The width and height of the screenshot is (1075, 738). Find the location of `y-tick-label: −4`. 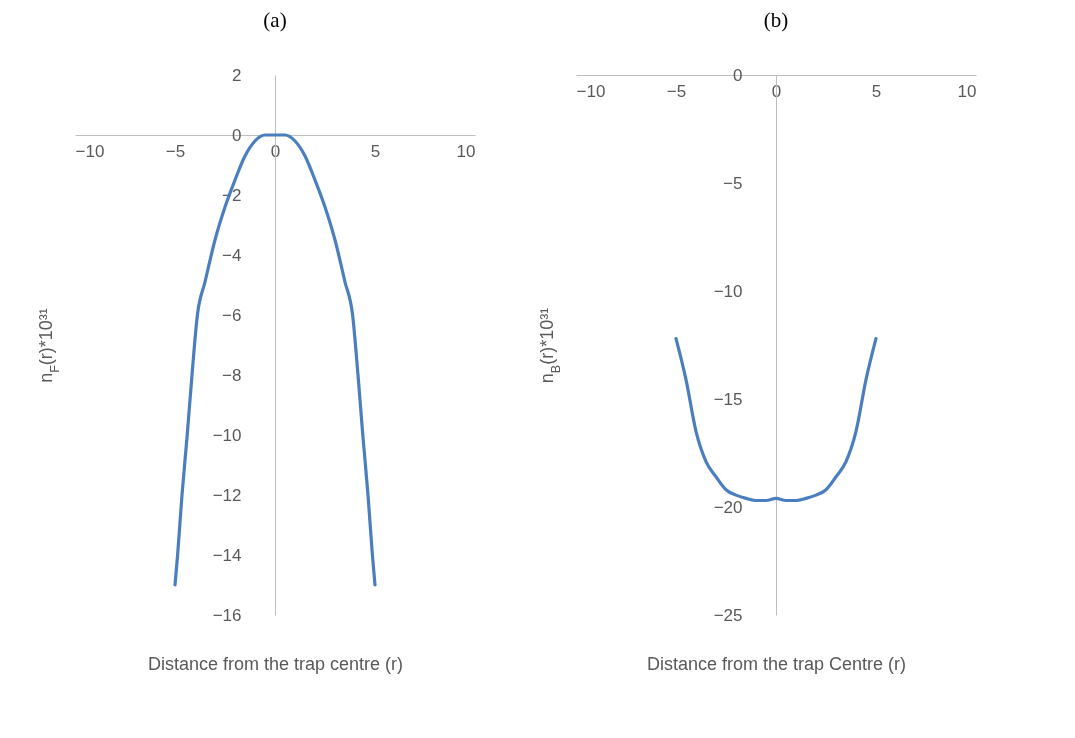

y-tick-label: −4 is located at coordinates (232, 255).